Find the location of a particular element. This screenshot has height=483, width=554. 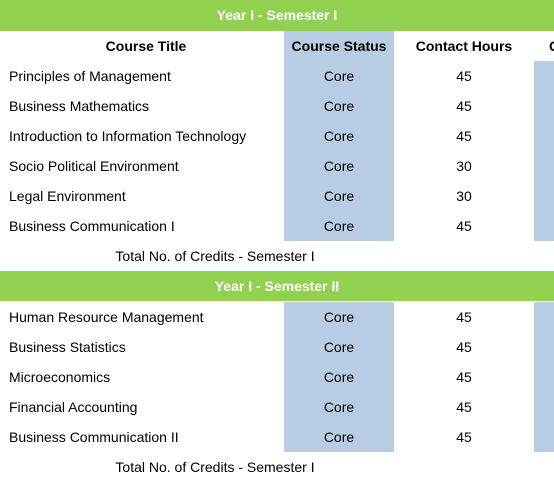

course-title: Principles of Management is located at coordinates (90, 76).